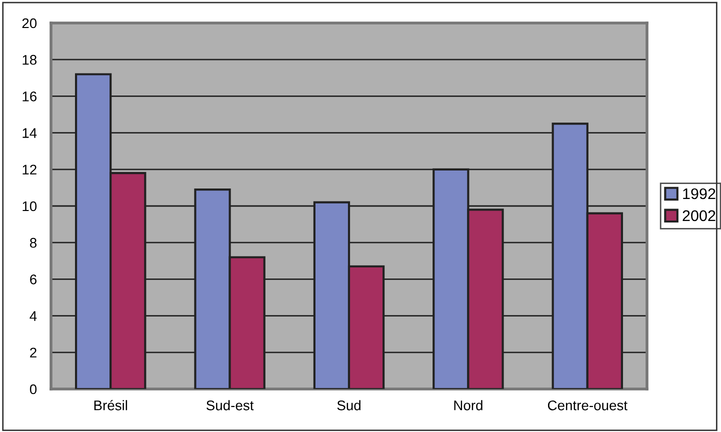  Describe the element at coordinates (29, 59) in the screenshot. I see `y-tick-label: 18` at that location.